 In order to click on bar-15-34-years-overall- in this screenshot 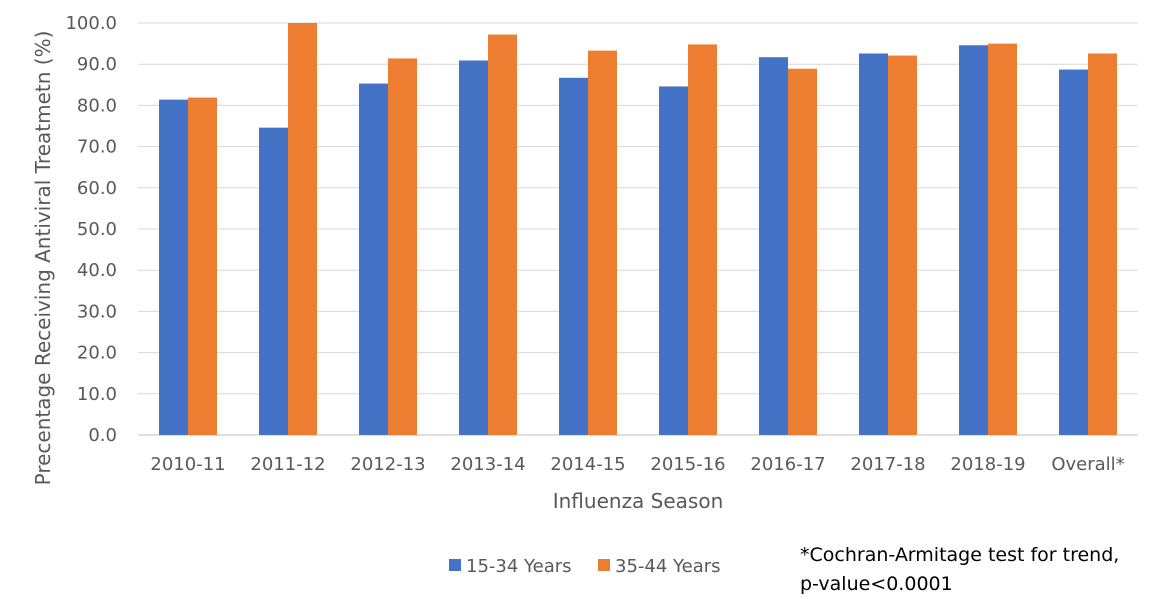, I will do `click(1073, 252)`.